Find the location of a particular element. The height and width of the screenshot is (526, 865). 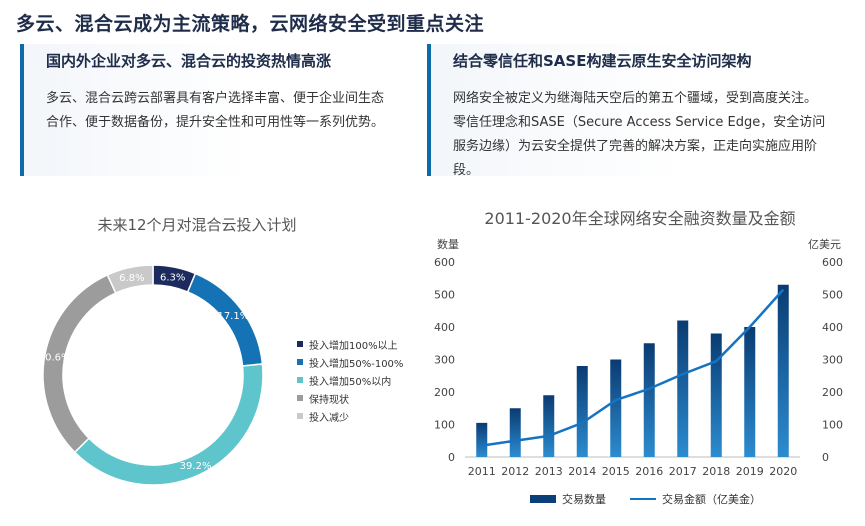

donut-slice-label: 39.2% is located at coordinates (196, 466).